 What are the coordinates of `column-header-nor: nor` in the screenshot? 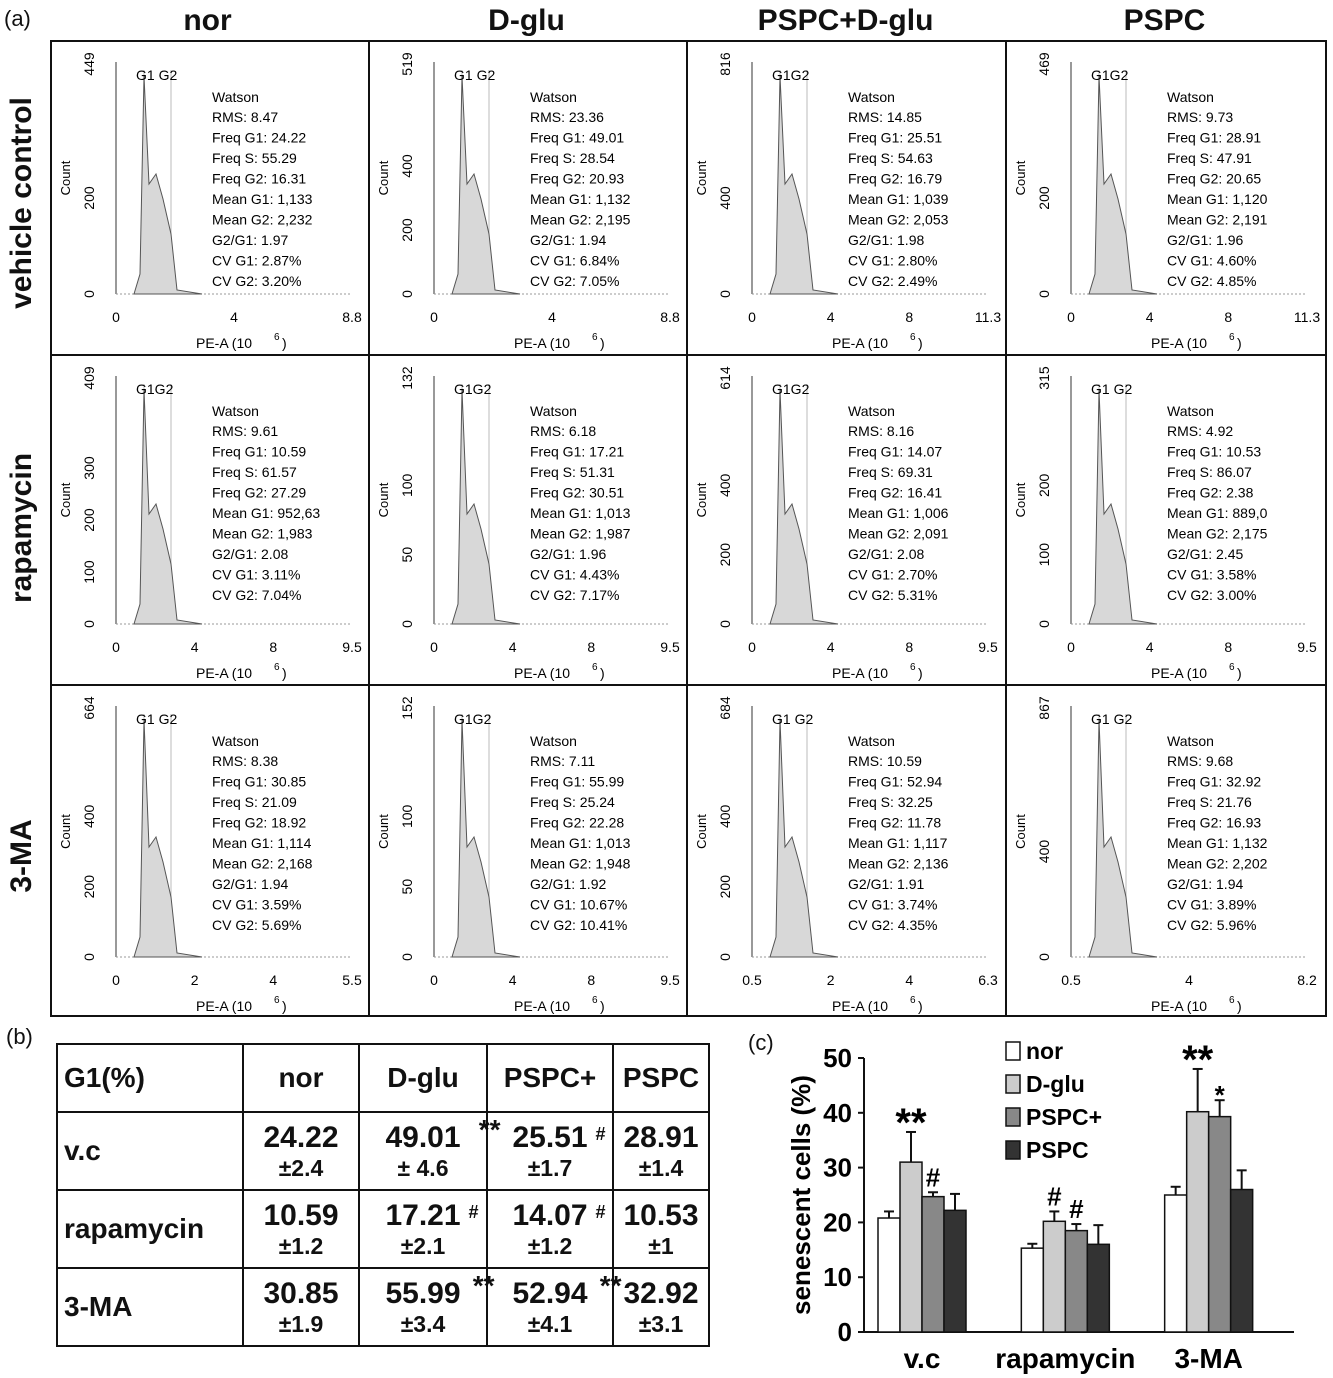 It's located at (207, 20).